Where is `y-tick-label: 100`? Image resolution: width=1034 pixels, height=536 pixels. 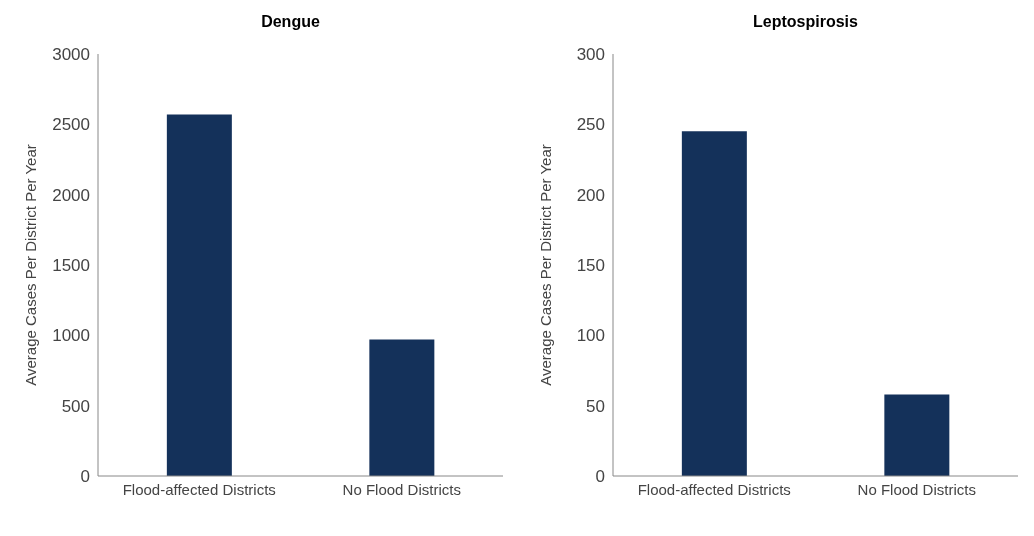
y-tick-label: 100 is located at coordinates (590, 336).